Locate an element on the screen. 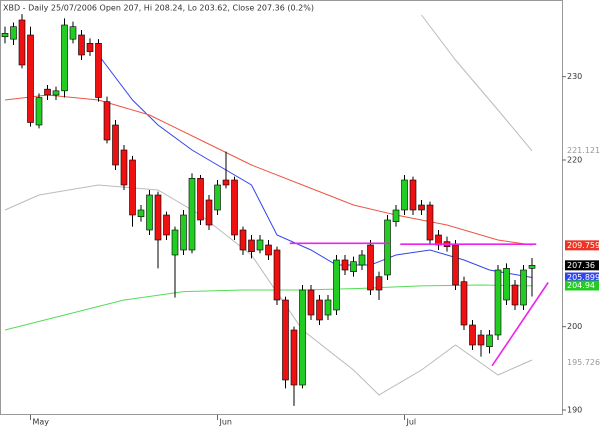 Image resolution: width=600 pixels, height=426 pixels. y-tick-label: 200 is located at coordinates (574, 326).